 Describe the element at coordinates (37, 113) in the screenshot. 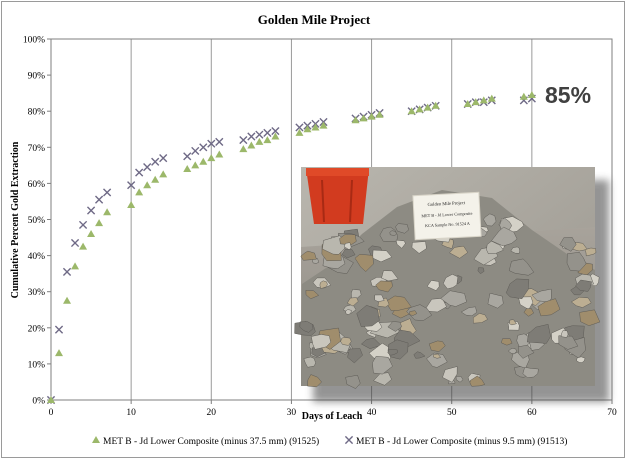

I see `y-tick-label: 80%` at that location.